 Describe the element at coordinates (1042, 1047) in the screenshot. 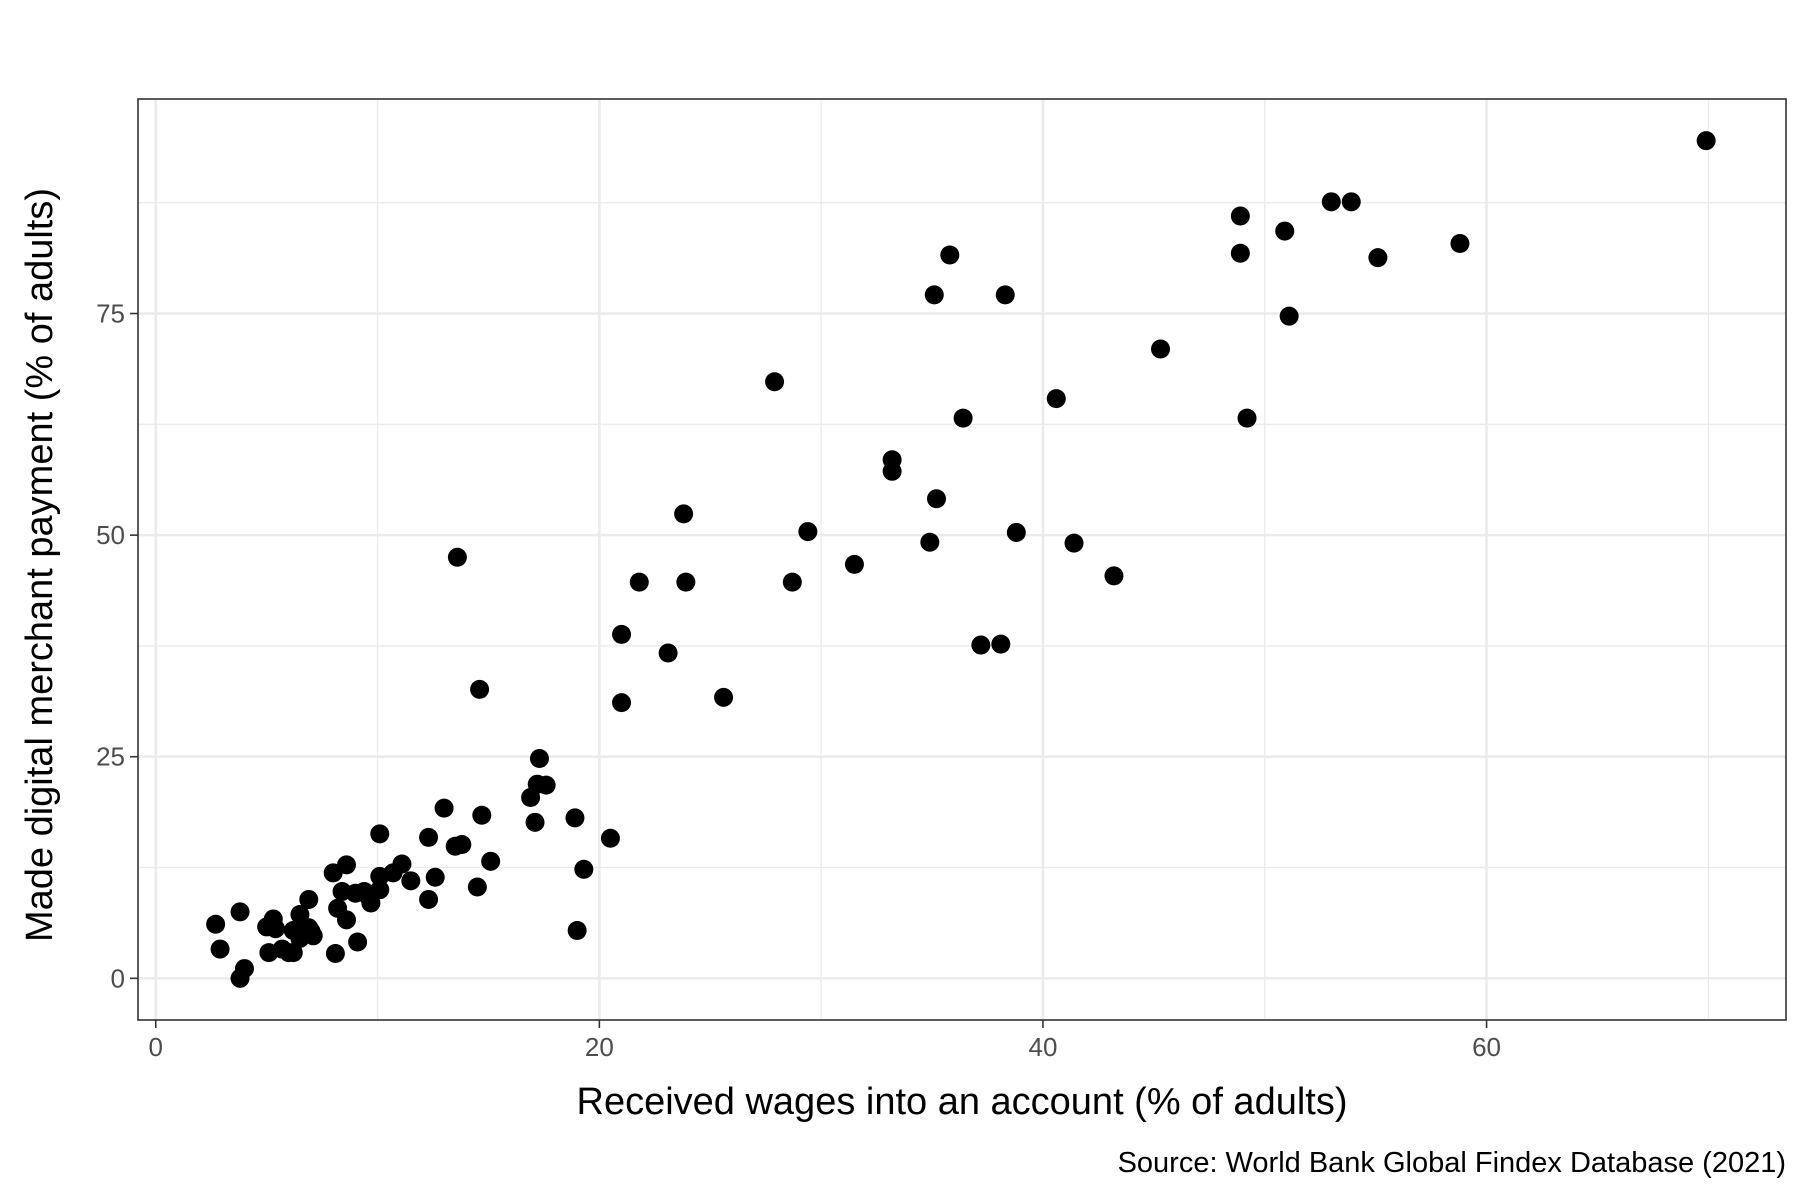

I see `x-tick-label-2: 40` at that location.